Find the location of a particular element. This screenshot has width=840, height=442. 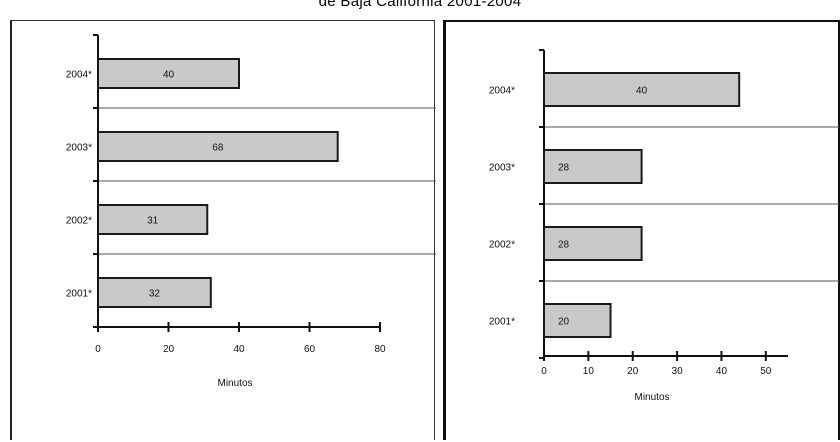

data-label: 68 is located at coordinates (218, 148).